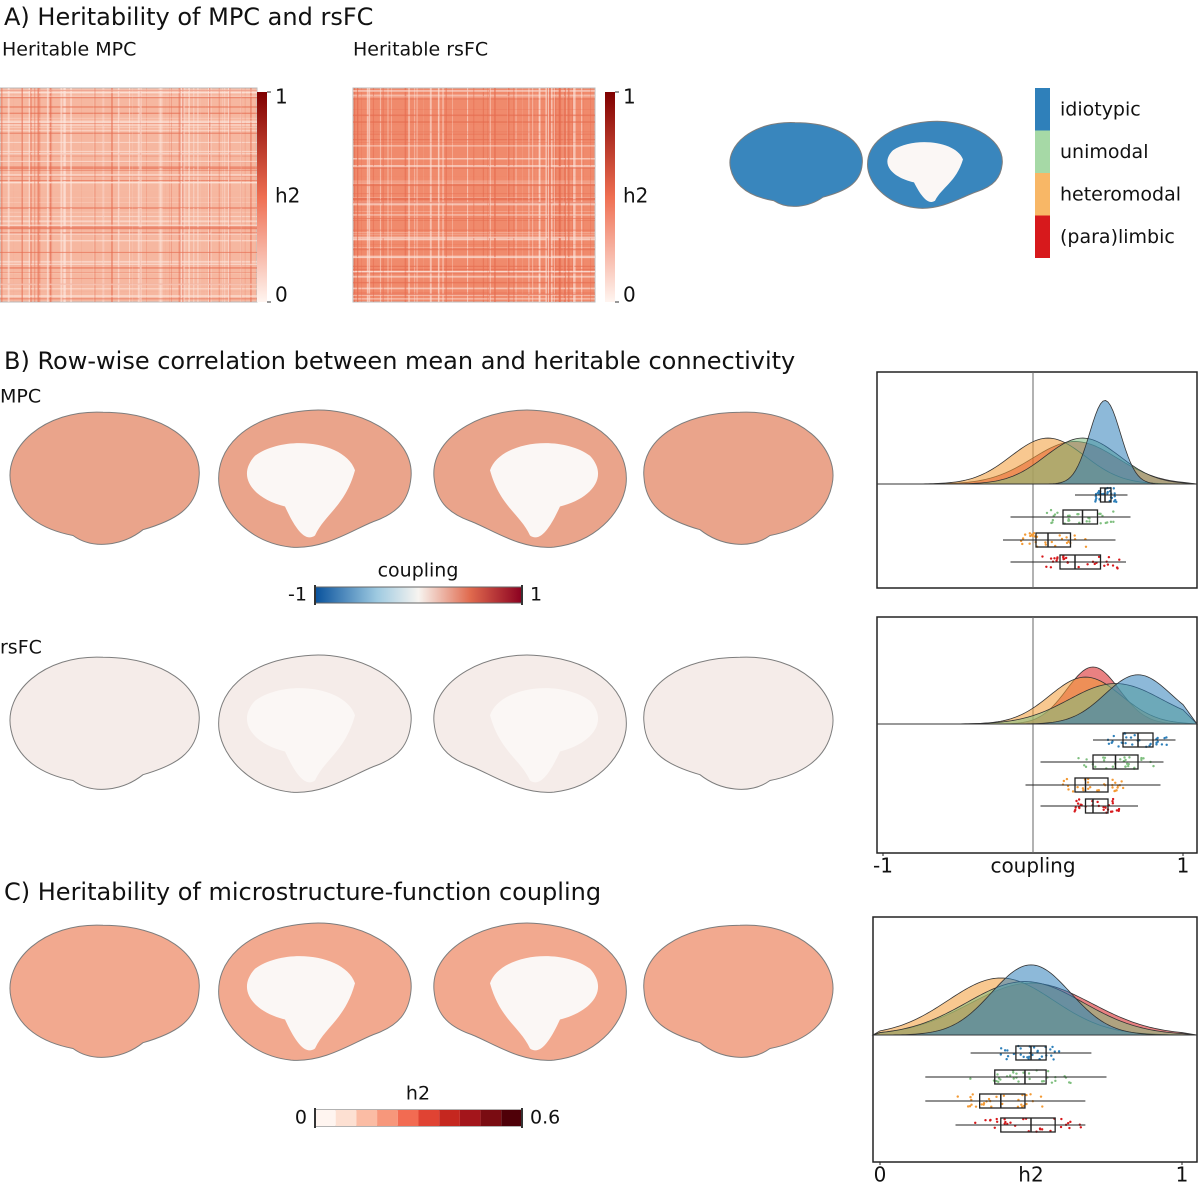  I want to click on colorbar-tick-label: 1, so click(536, 595).